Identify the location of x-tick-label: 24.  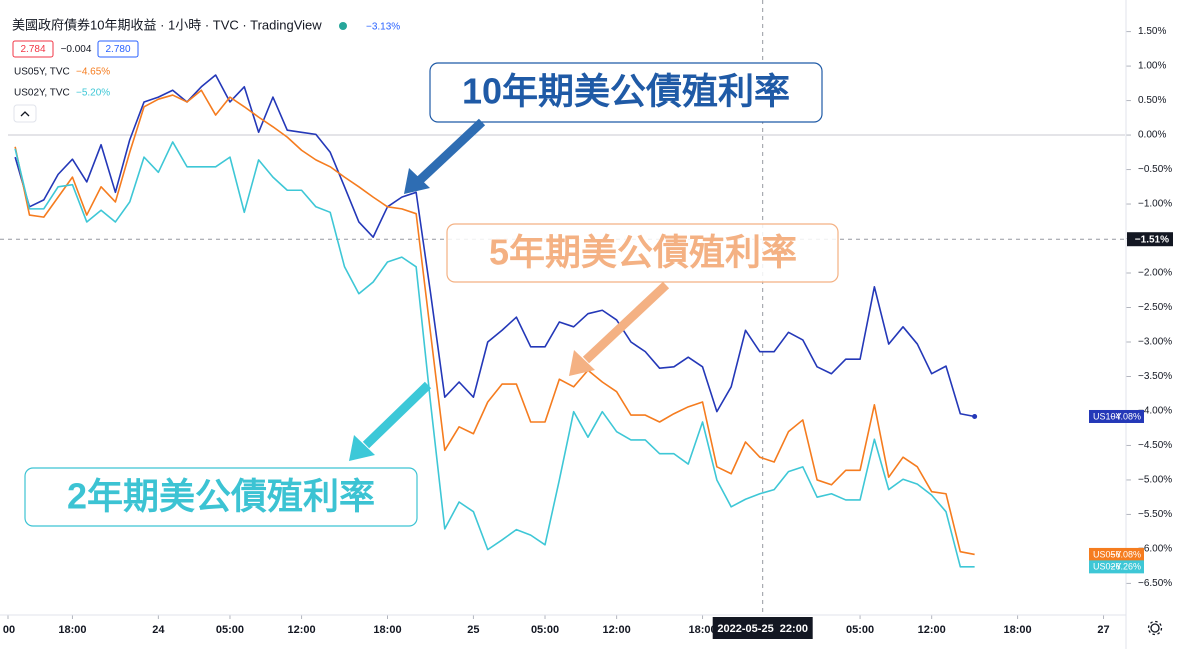
(158, 630).